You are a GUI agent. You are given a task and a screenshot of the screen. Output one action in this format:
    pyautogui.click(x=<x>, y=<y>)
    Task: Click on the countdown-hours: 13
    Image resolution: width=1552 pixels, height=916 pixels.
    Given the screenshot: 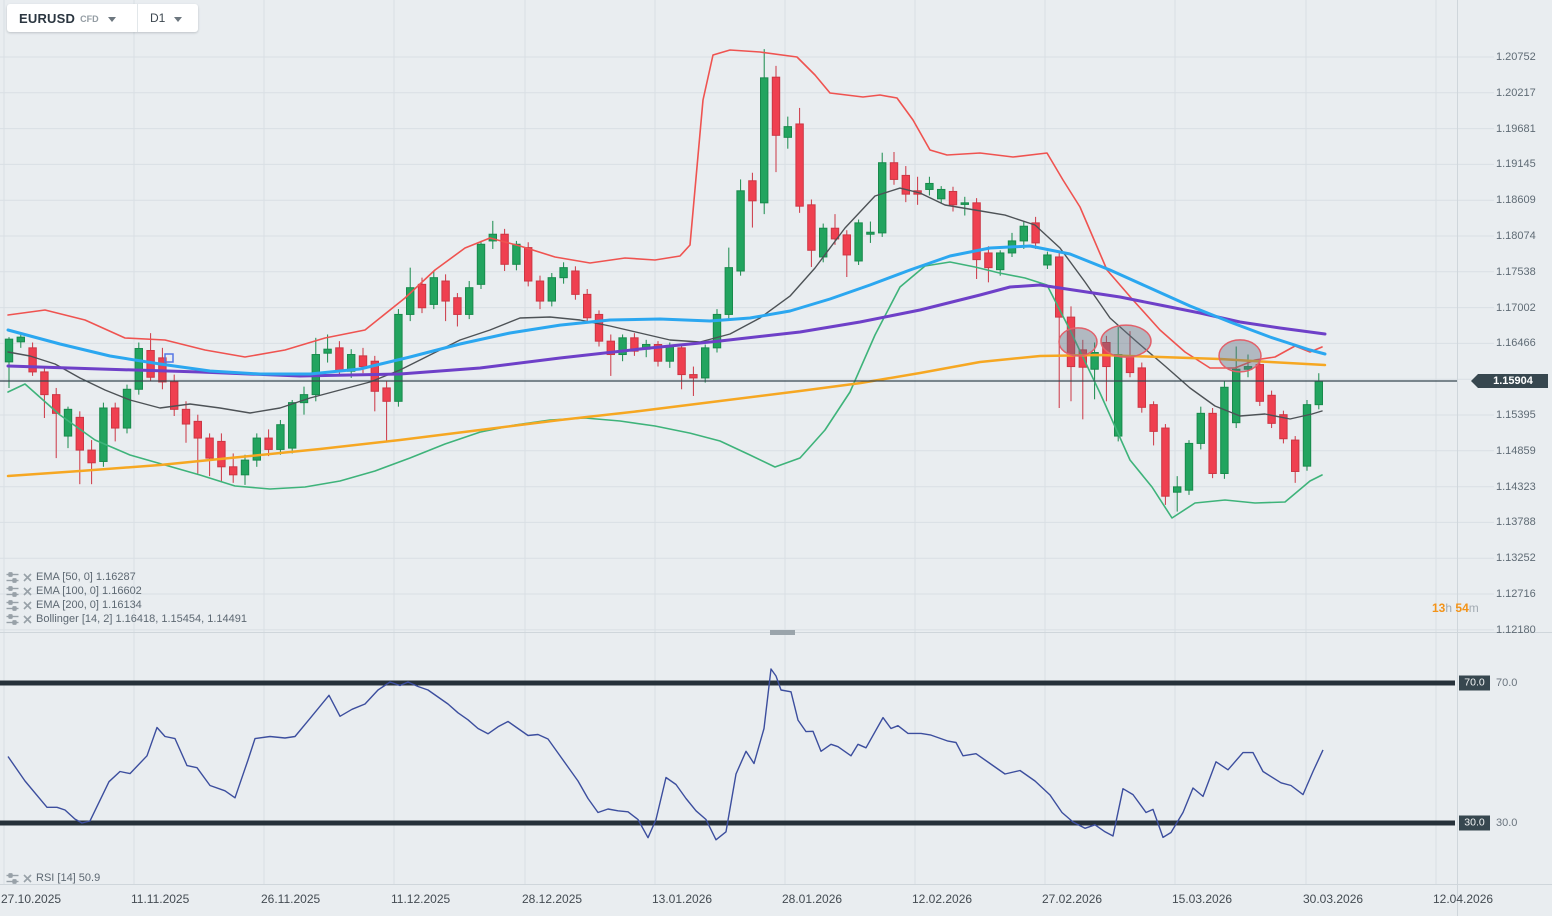 What is the action you would take?
    pyautogui.click(x=1439, y=608)
    